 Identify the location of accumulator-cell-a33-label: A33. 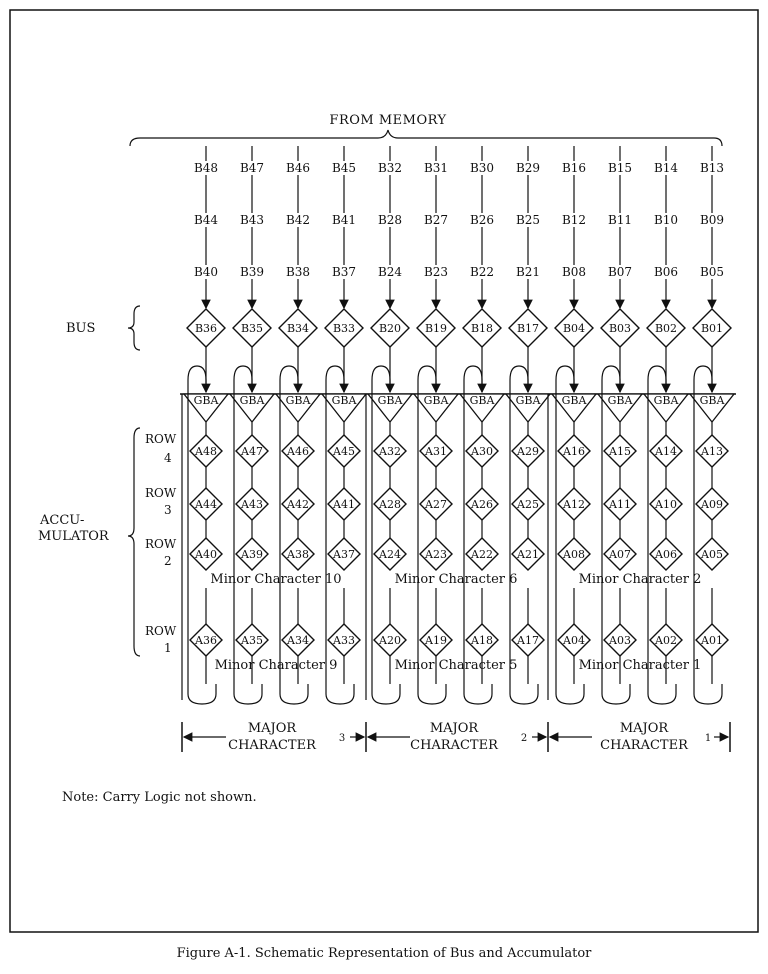
(343, 640).